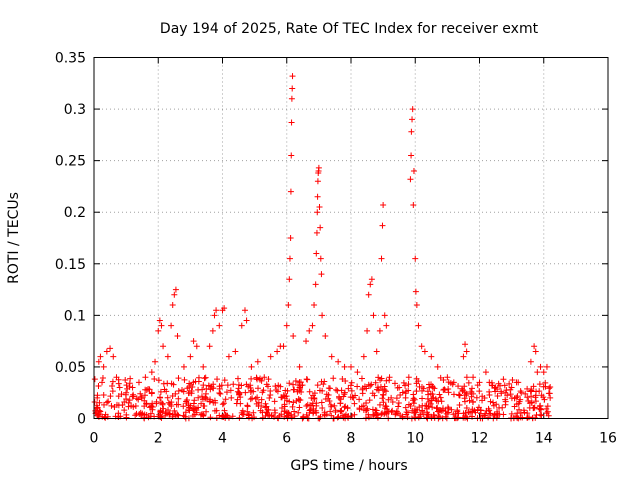  I want to click on y-tick-label: 0.05, so click(70, 368).